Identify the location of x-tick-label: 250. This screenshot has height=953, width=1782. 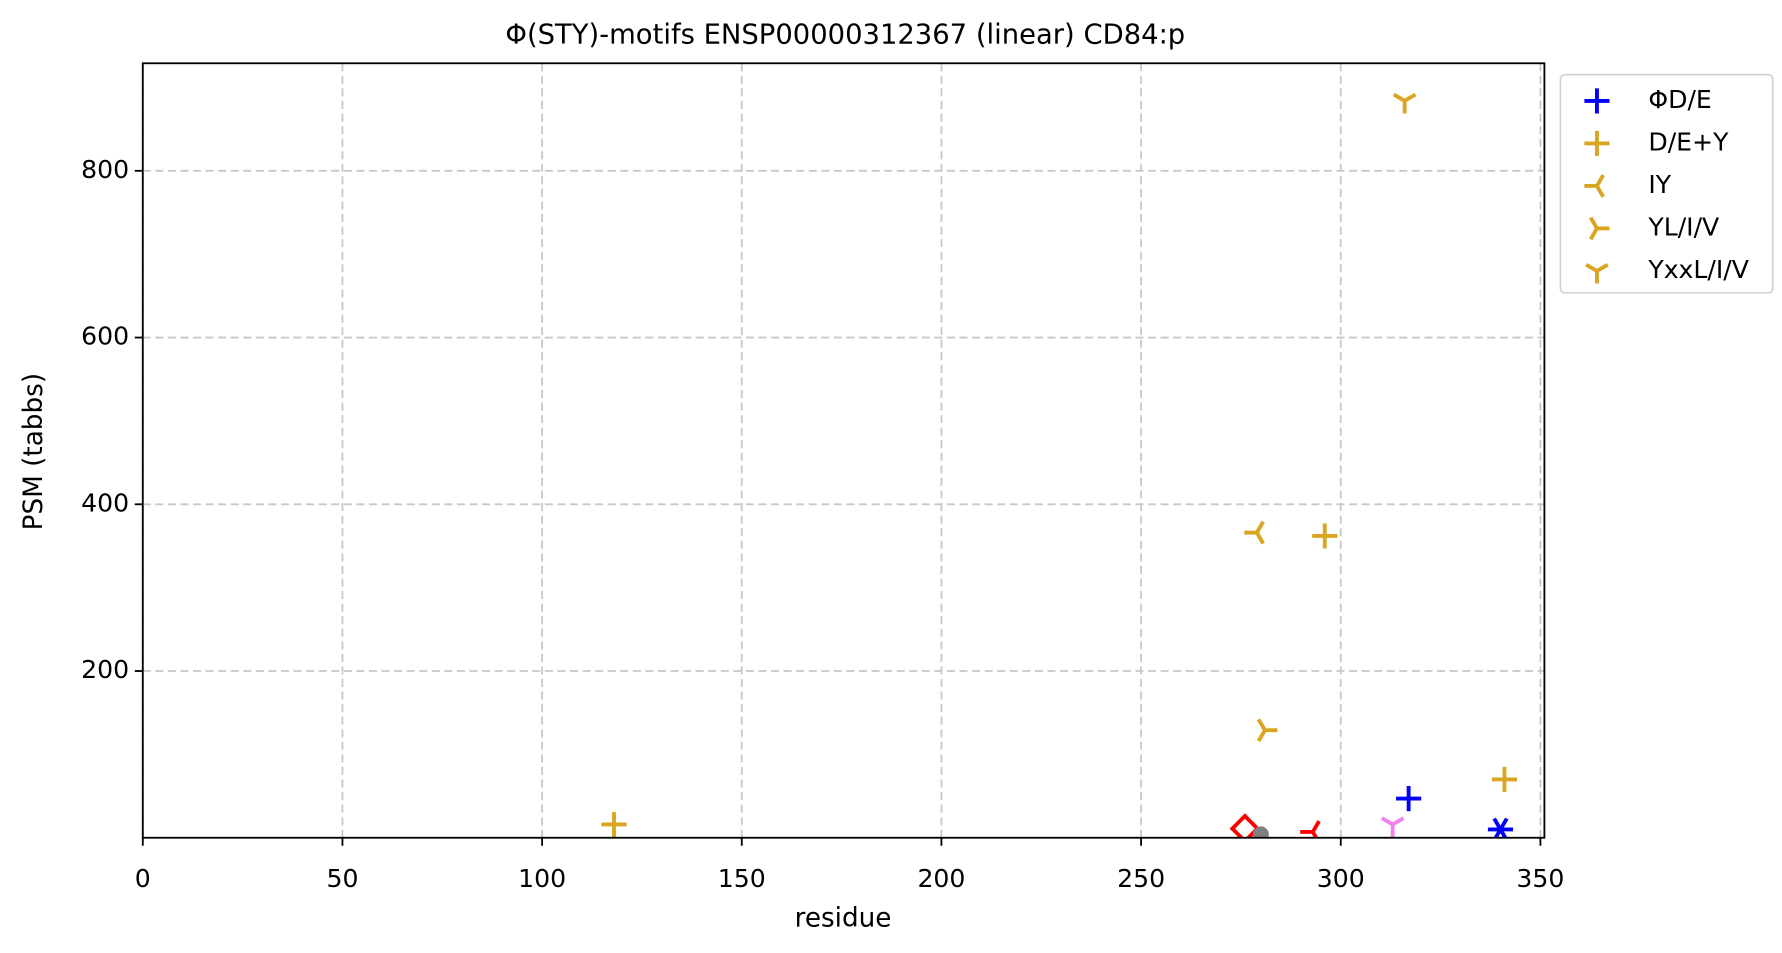
(1141, 878).